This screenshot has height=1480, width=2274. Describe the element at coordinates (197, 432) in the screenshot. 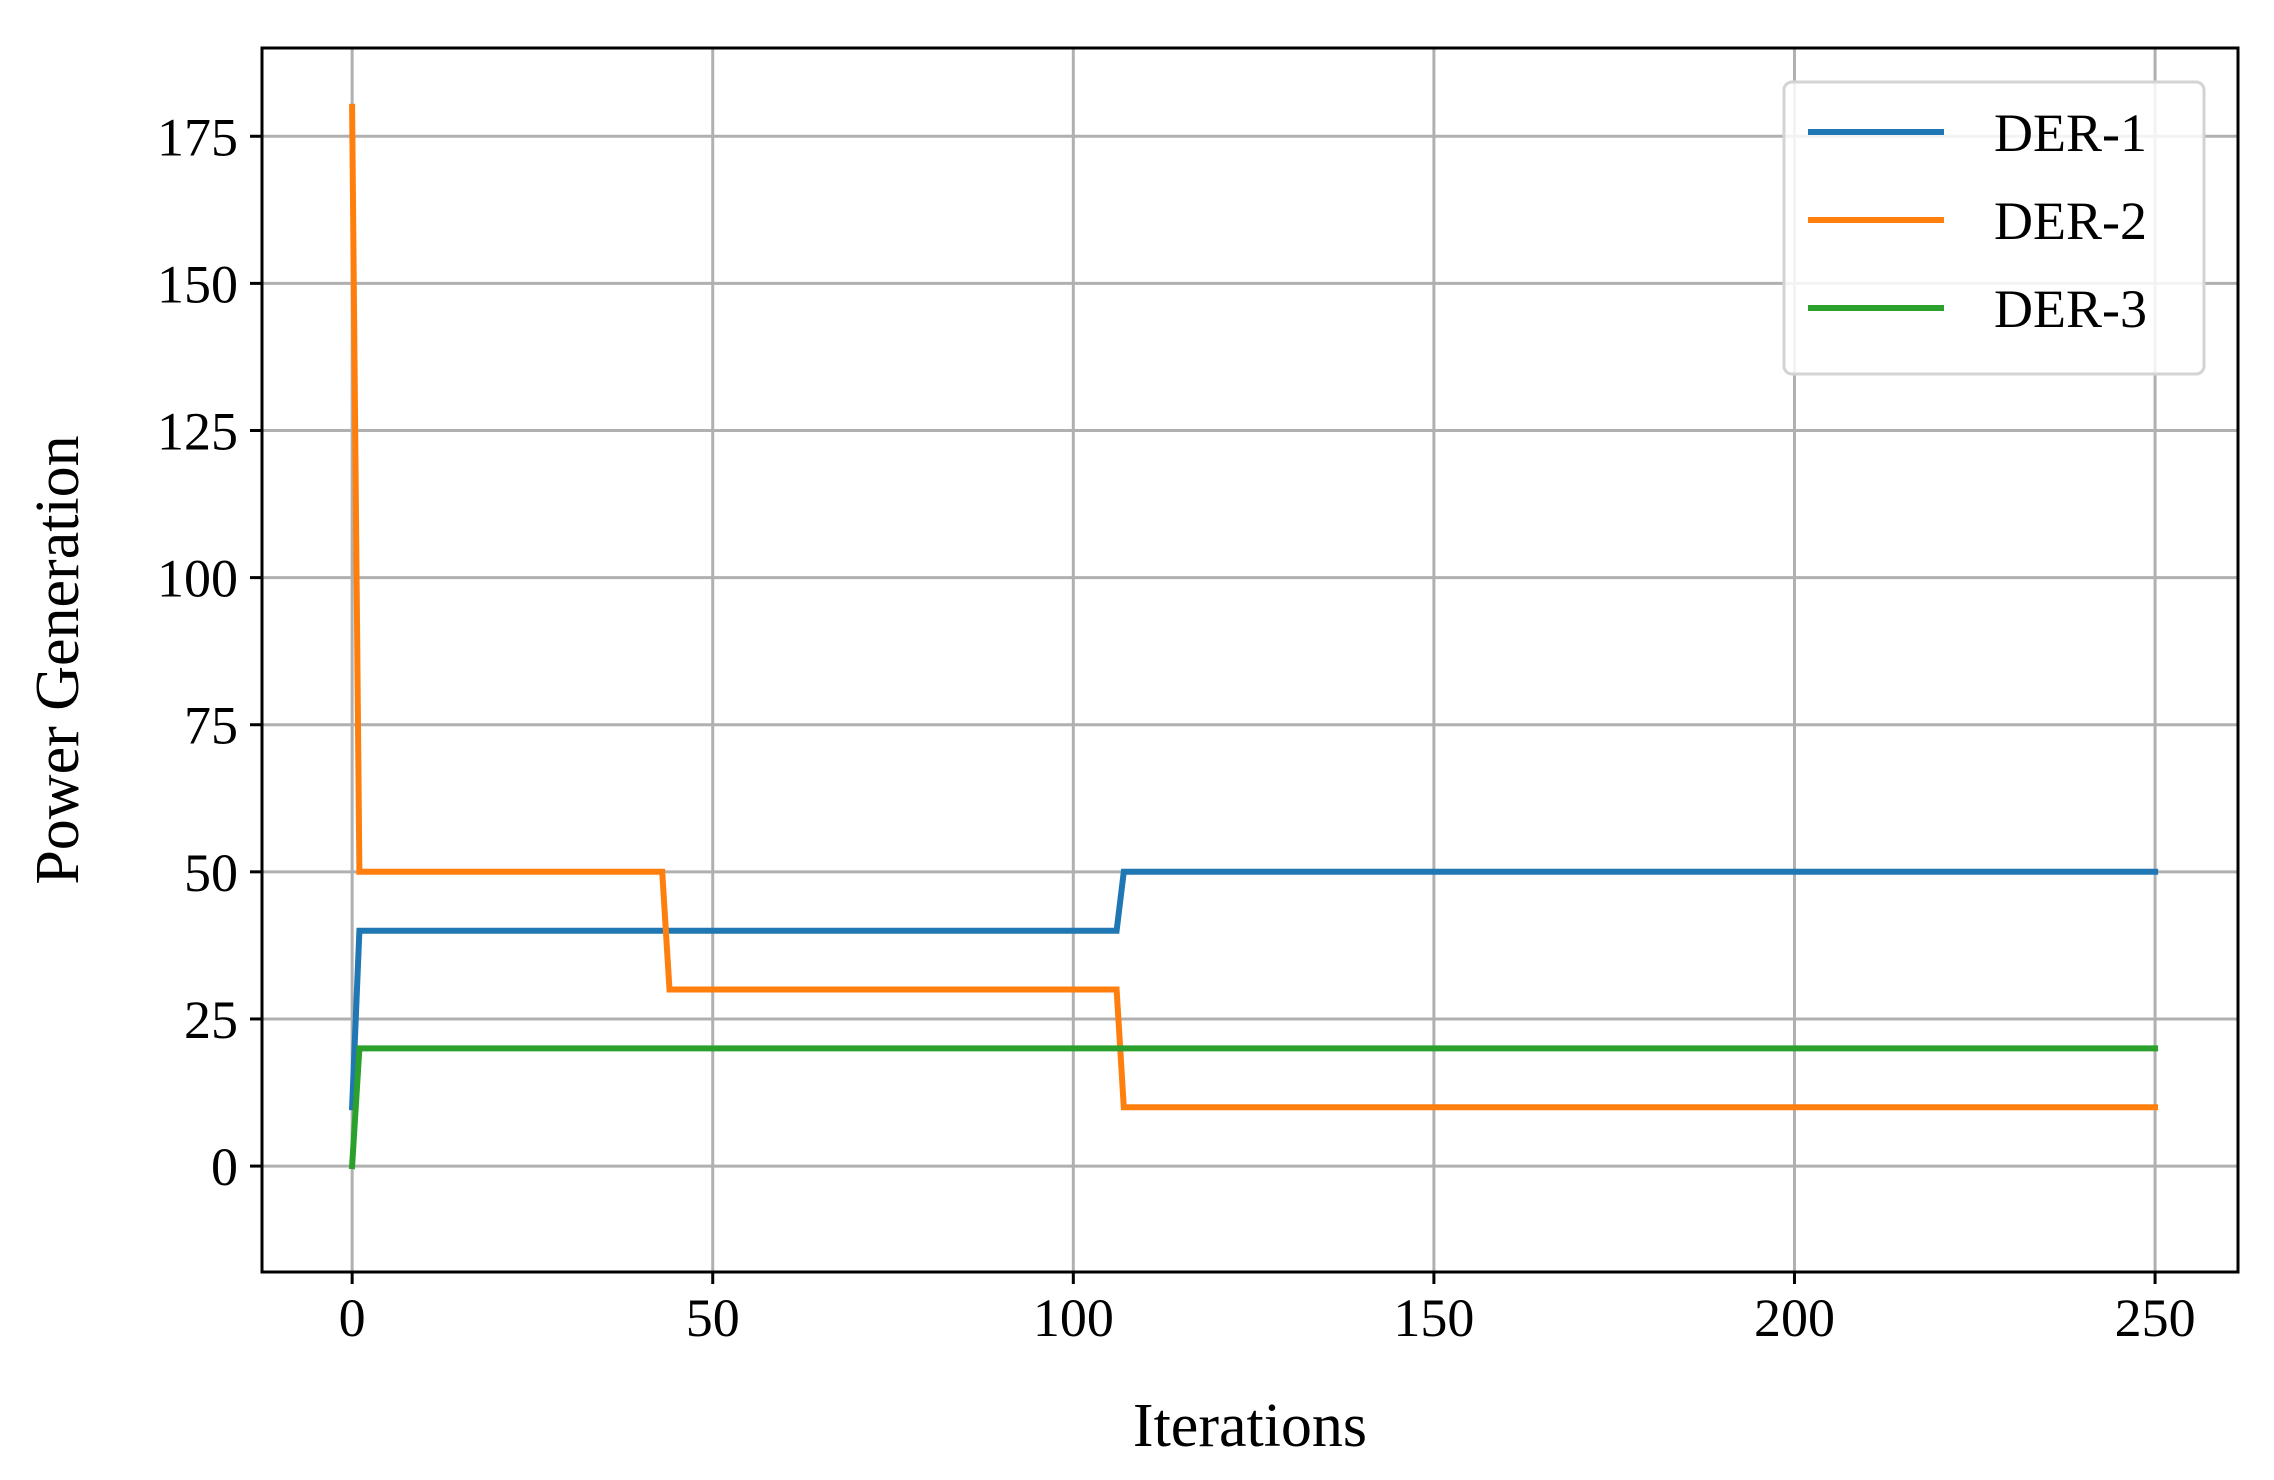

I see `y-tick-label: 125` at that location.